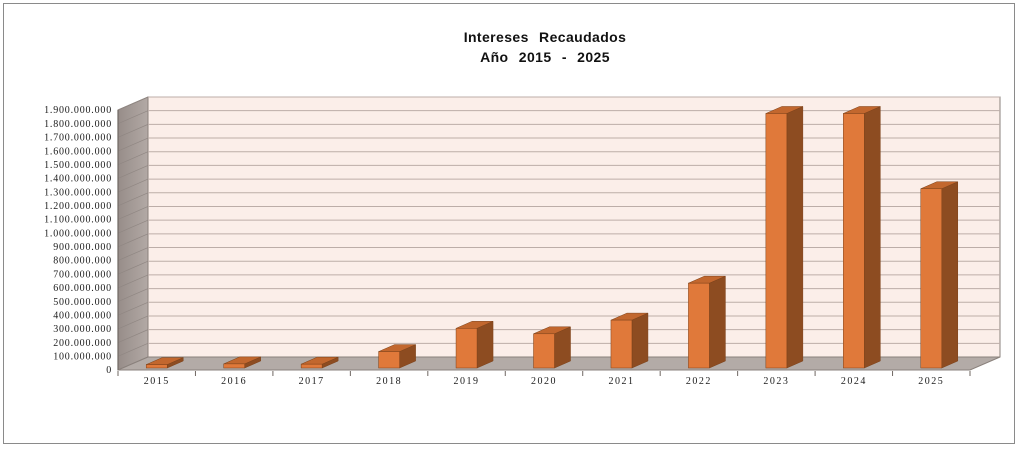  I want to click on y-axis-label: 600.000.000, so click(82, 288).